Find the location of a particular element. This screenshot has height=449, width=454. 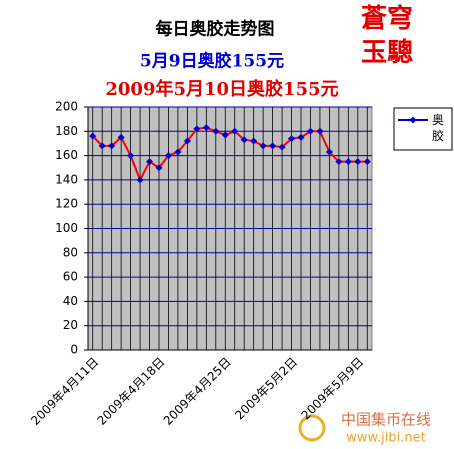

annotation: 2009年5月10日奥胶155元 is located at coordinates (221, 89).